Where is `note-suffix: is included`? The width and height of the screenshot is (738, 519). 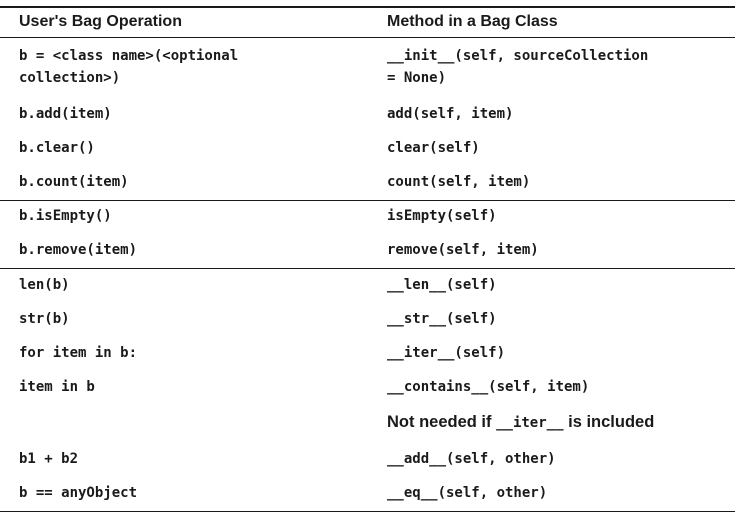
note-suffix: is included is located at coordinates (609, 422).